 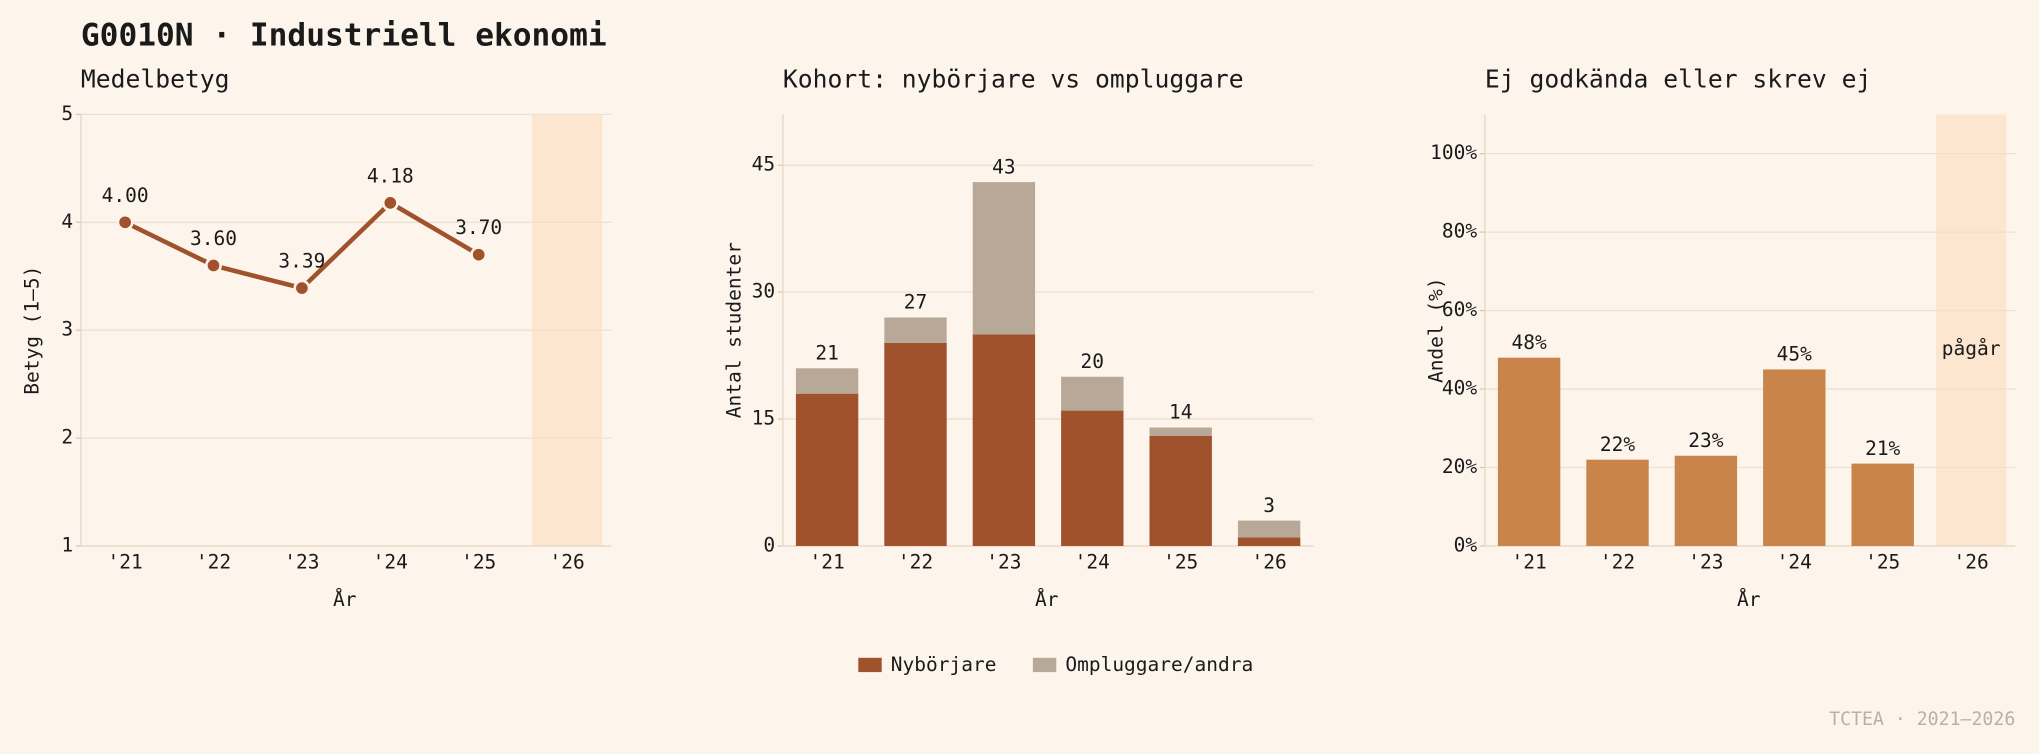 I want to click on y-tick-label: 15, so click(x=763, y=418).